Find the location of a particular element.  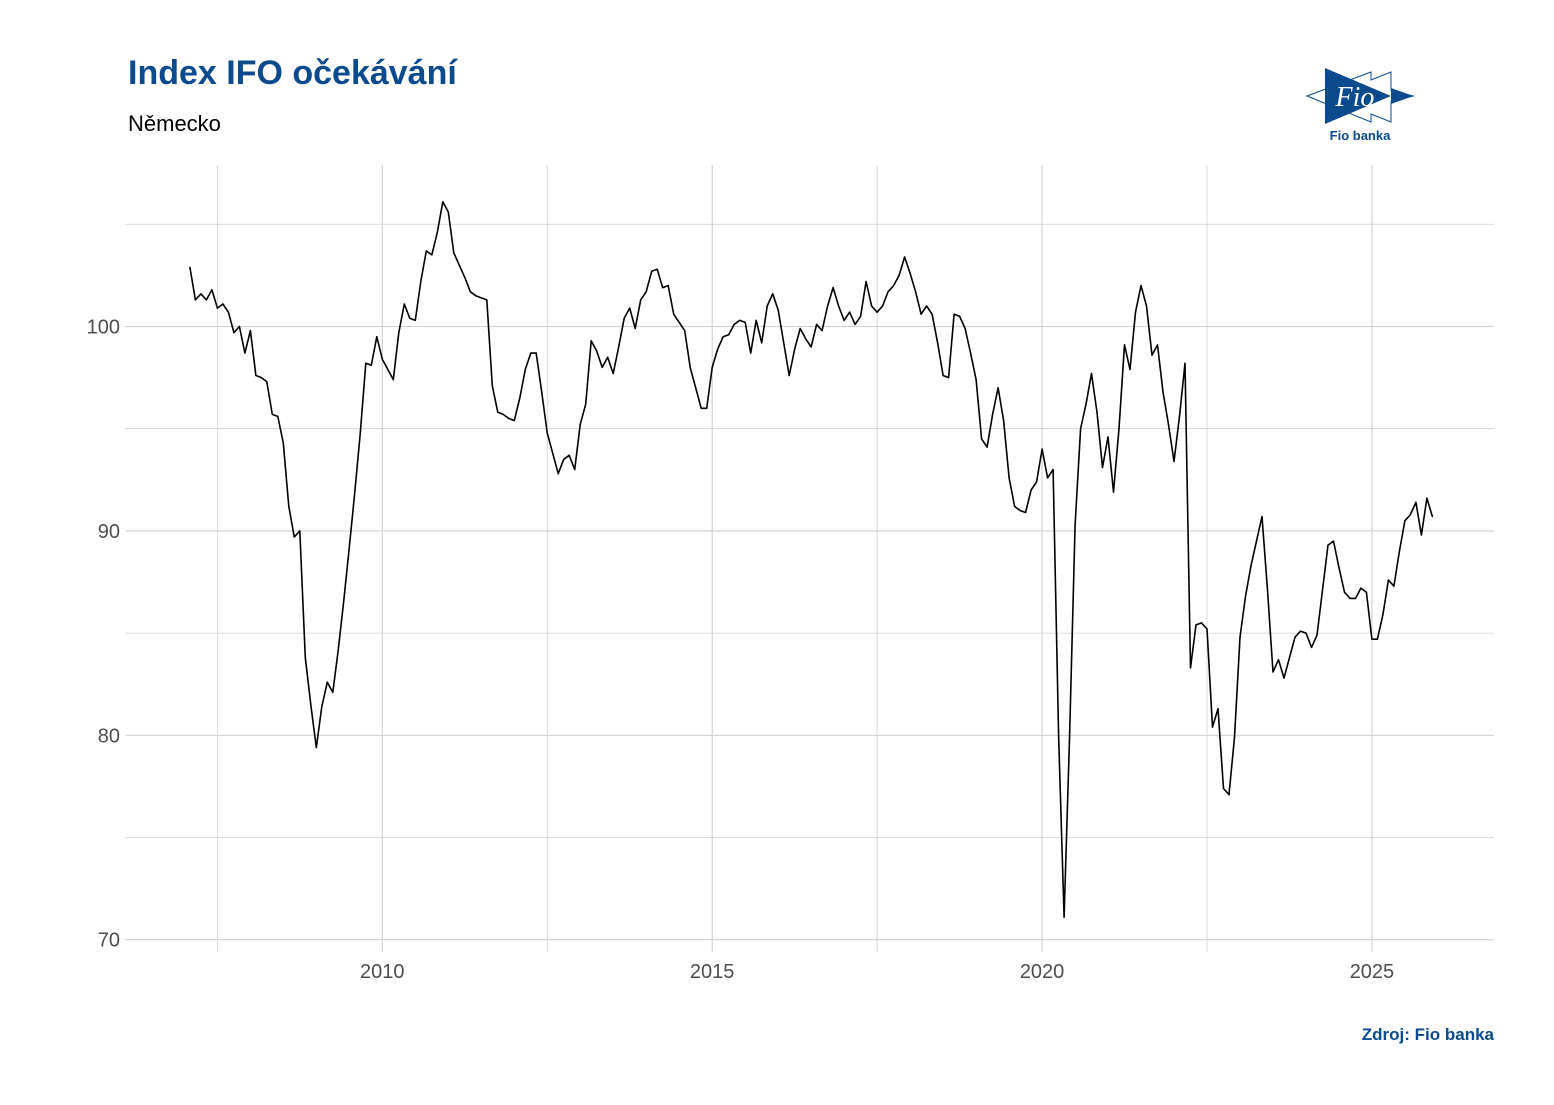

x-tick-label: 2020 is located at coordinates (1042, 972).